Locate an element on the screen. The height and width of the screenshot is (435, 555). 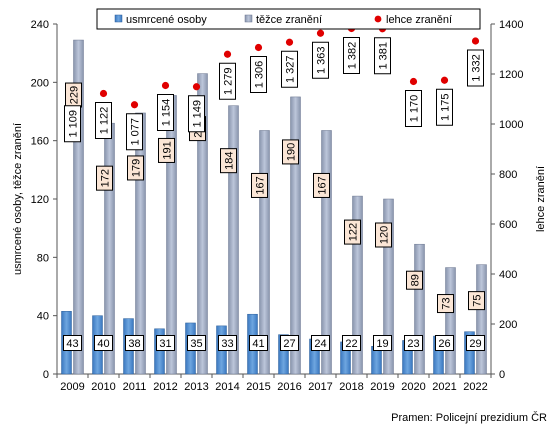
label-tezce: 89 is located at coordinates (416, 280).